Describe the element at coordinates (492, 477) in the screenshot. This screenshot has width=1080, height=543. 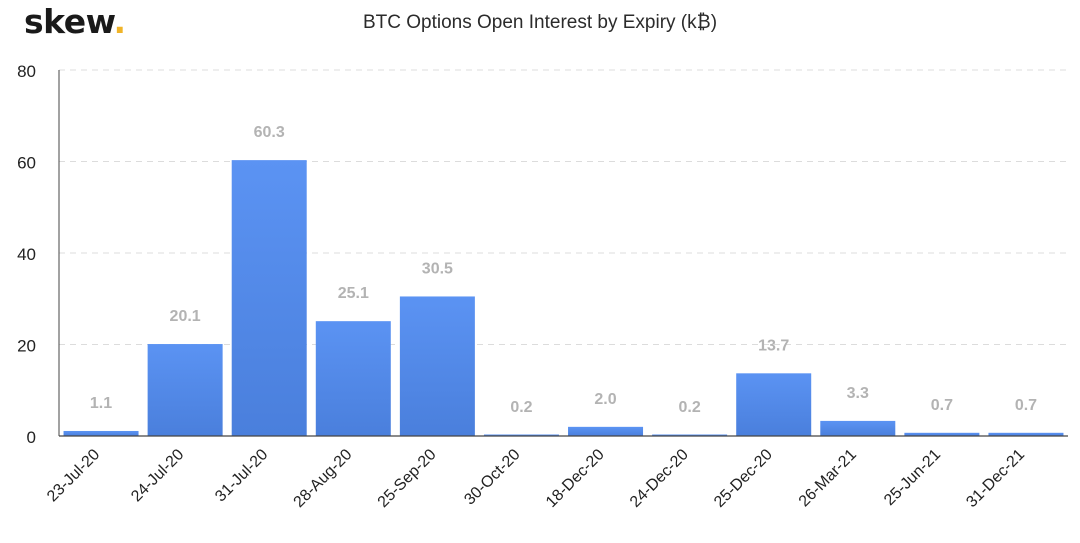
I see `x-tick-label: 30-Oct-20` at that location.